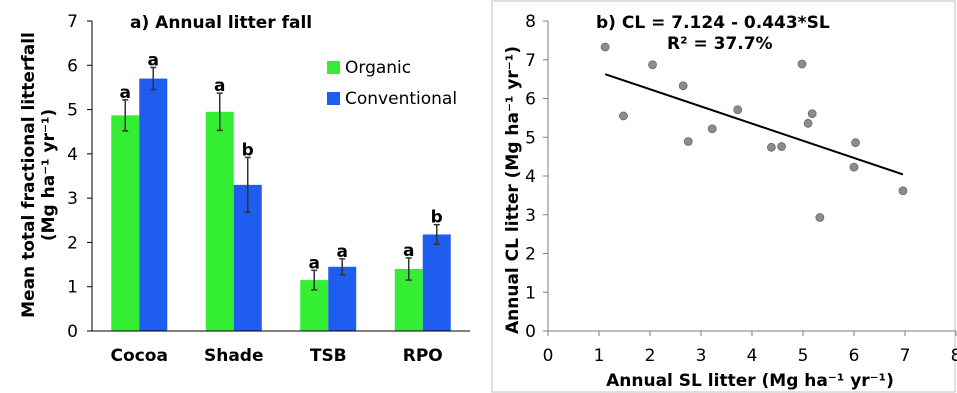  What do you see at coordinates (29, 175) in the screenshot?
I see `panel-a-y-axis-label-line1: Mean total fractional litterfall` at bounding box center [29, 175].